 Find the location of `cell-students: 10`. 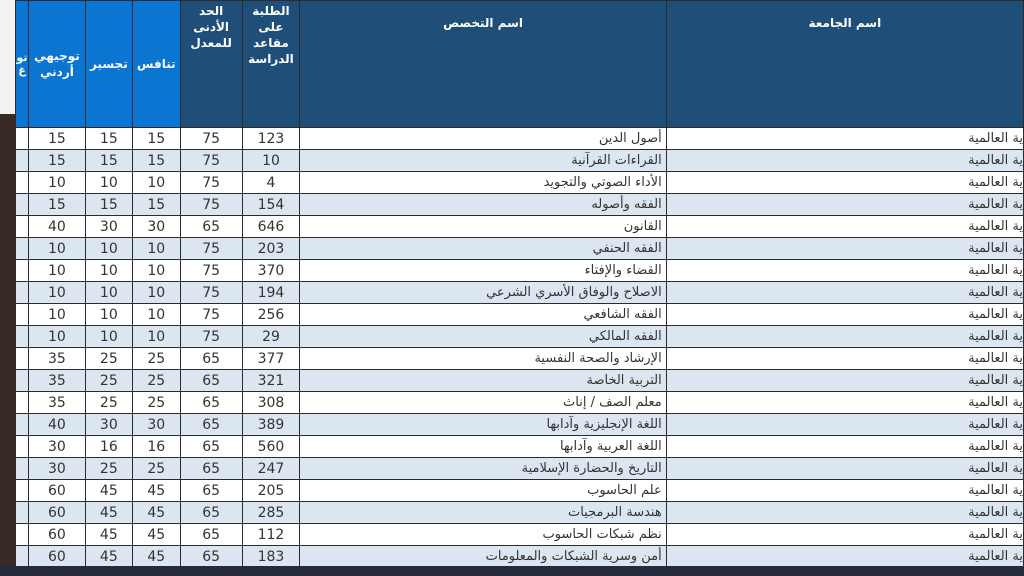

cell-students: 10 is located at coordinates (271, 160).